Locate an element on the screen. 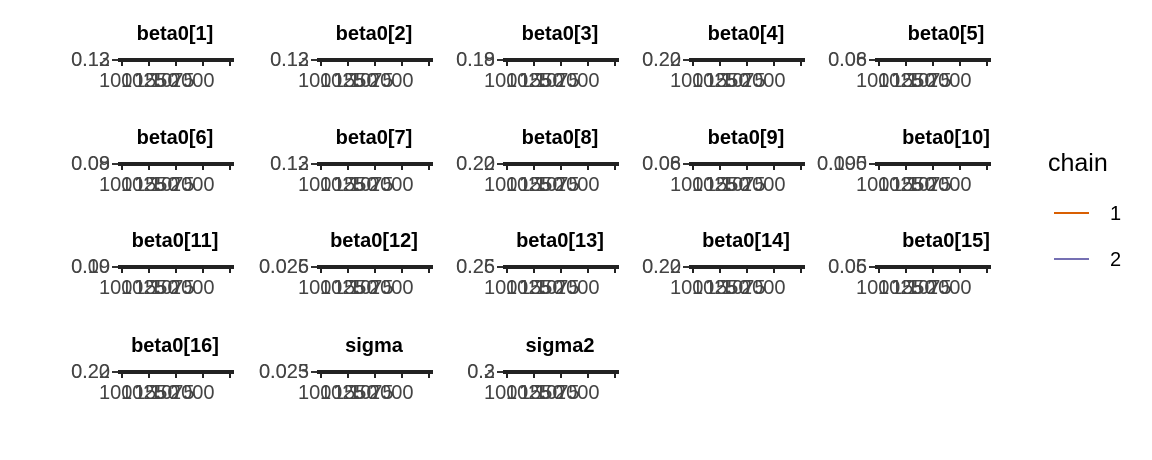  y-tick-label: 0.10 is located at coordinates (90, 267).